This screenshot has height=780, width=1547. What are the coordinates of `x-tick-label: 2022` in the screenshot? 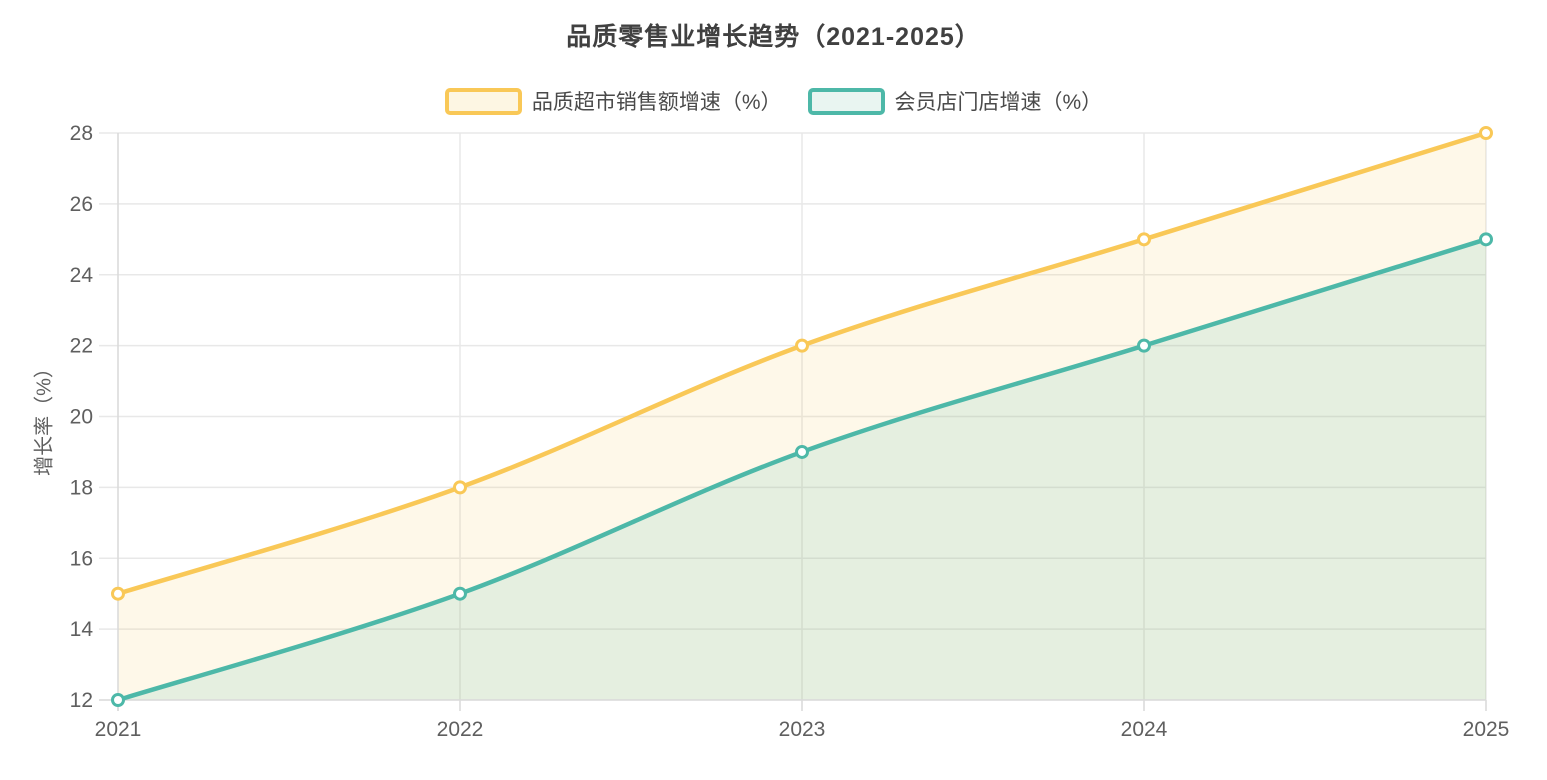 It's located at (460, 729).